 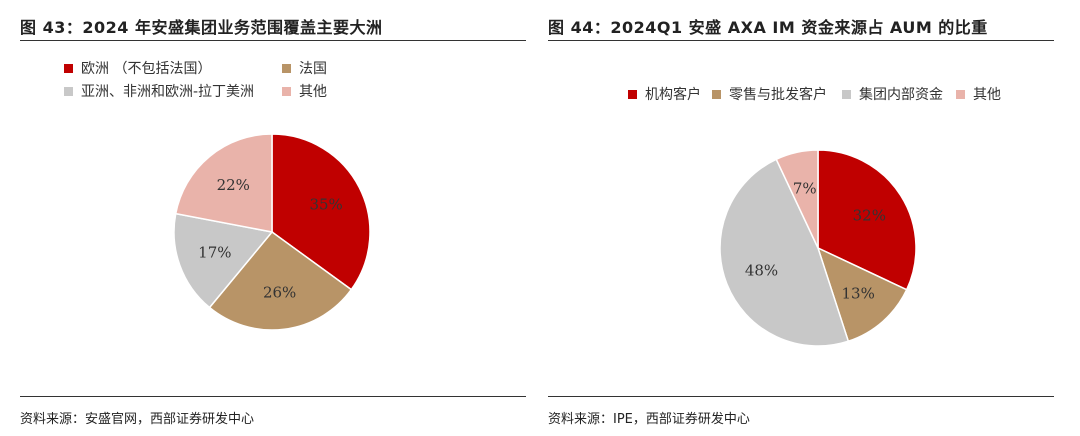 What do you see at coordinates (858, 294) in the screenshot?
I see `pie1-data-label-1: 13%` at bounding box center [858, 294].